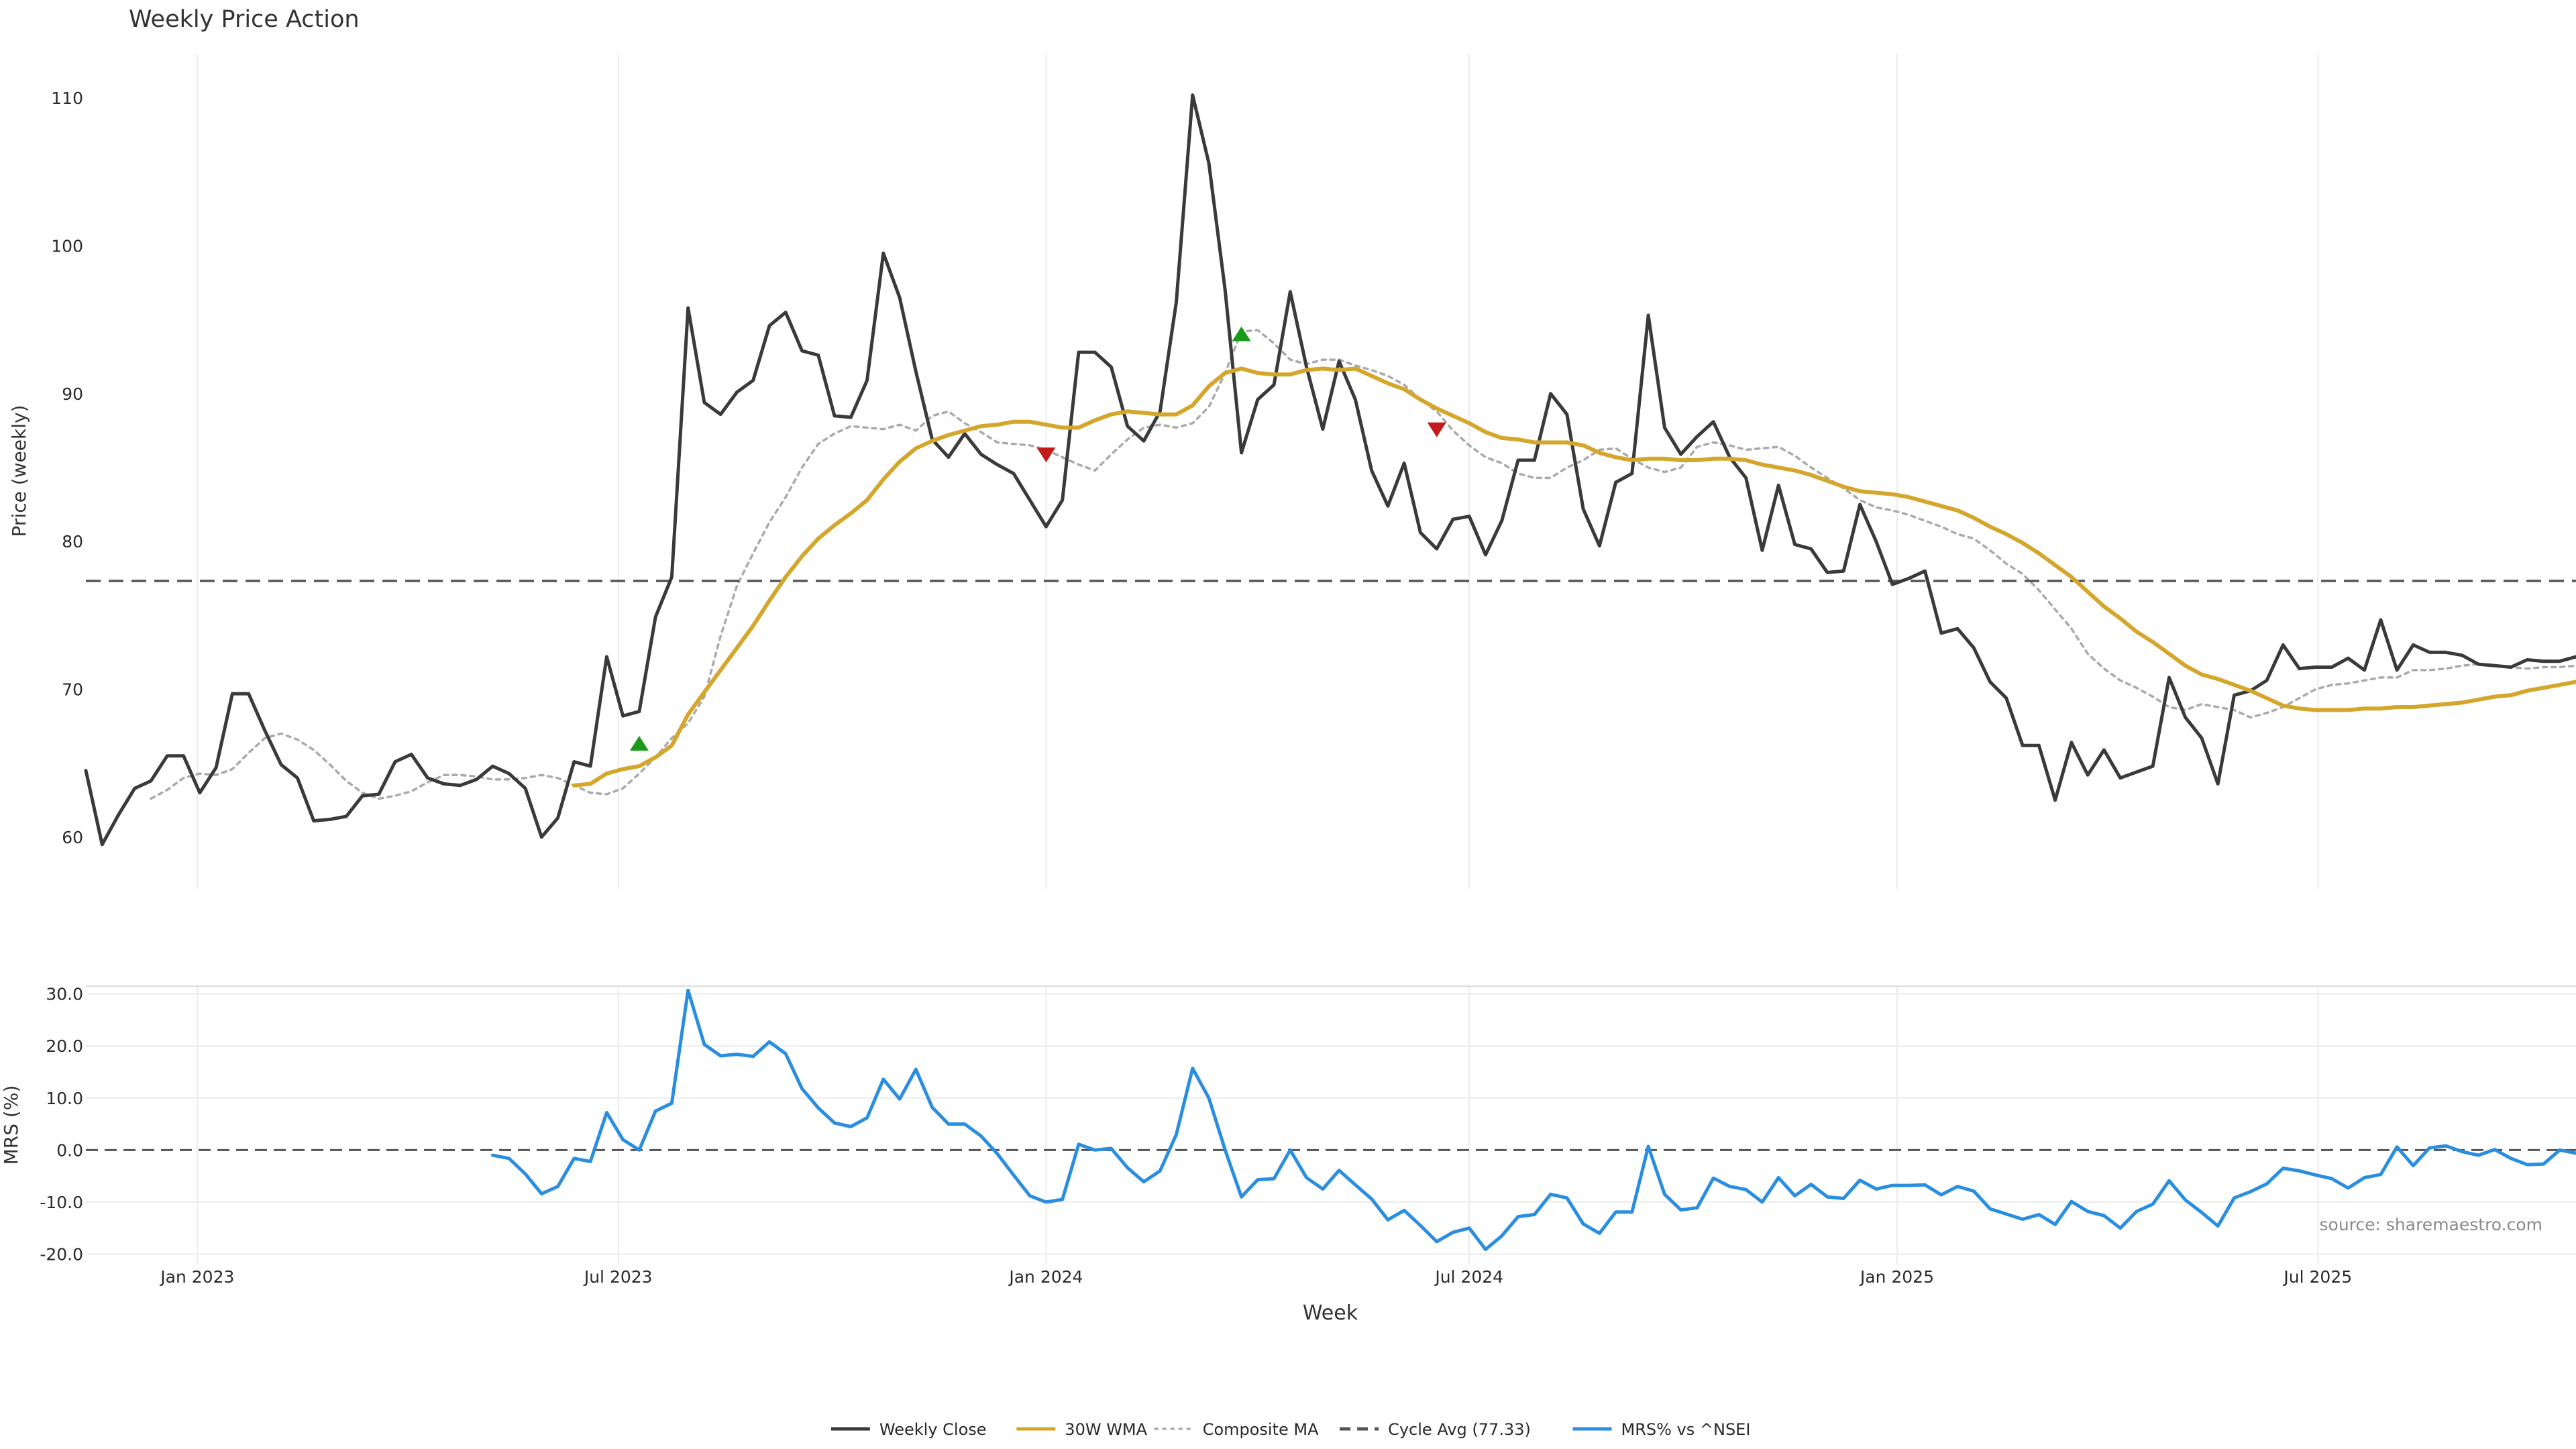 Image resolution: width=2576 pixels, height=1449 pixels. Describe the element at coordinates (64, 1098) in the screenshot. I see `mrs-y-tick-label: 10.0` at that location.